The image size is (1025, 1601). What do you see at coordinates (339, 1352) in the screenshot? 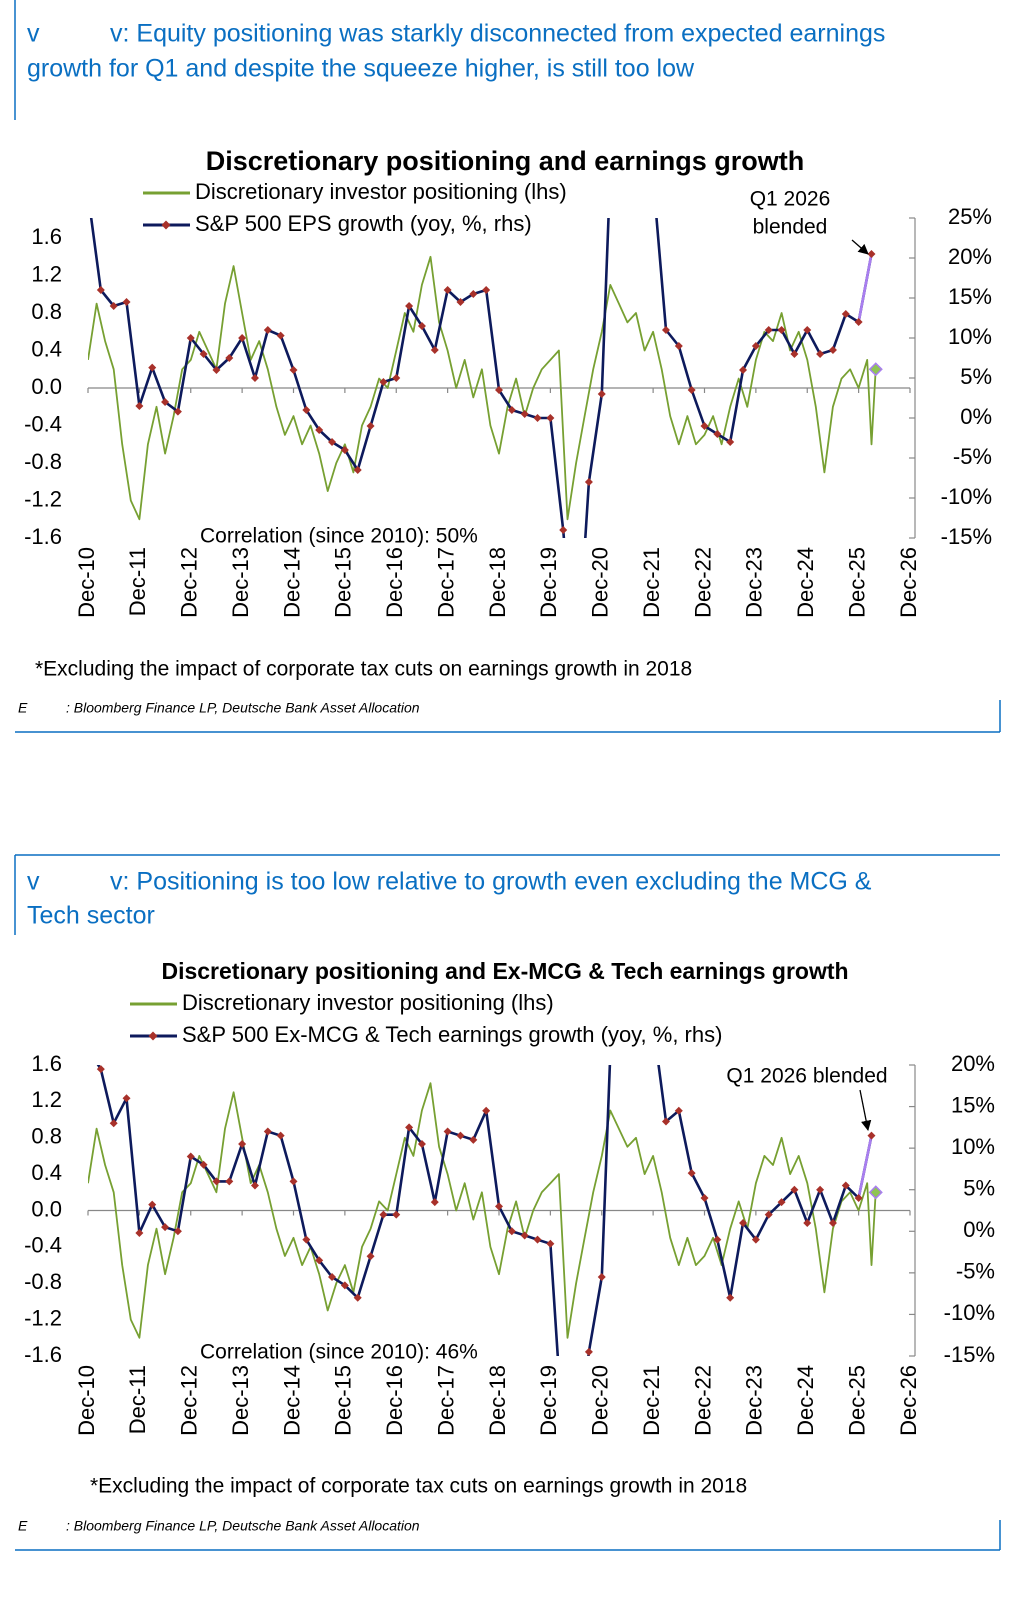
I see `chart-note: Correlation (since 2010): 46%` at bounding box center [339, 1352].